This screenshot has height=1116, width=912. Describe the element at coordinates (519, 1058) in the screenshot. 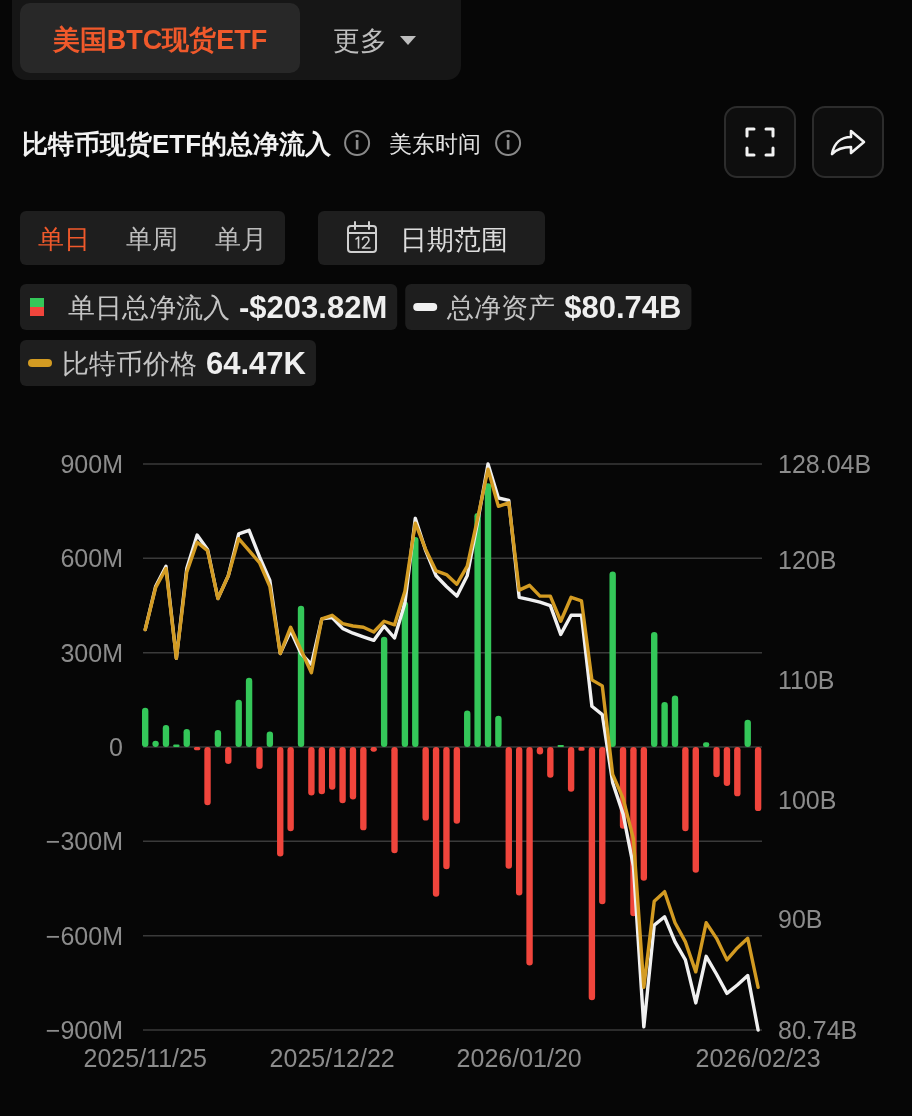

I see `x-tick-label: 2026/01/20` at that location.